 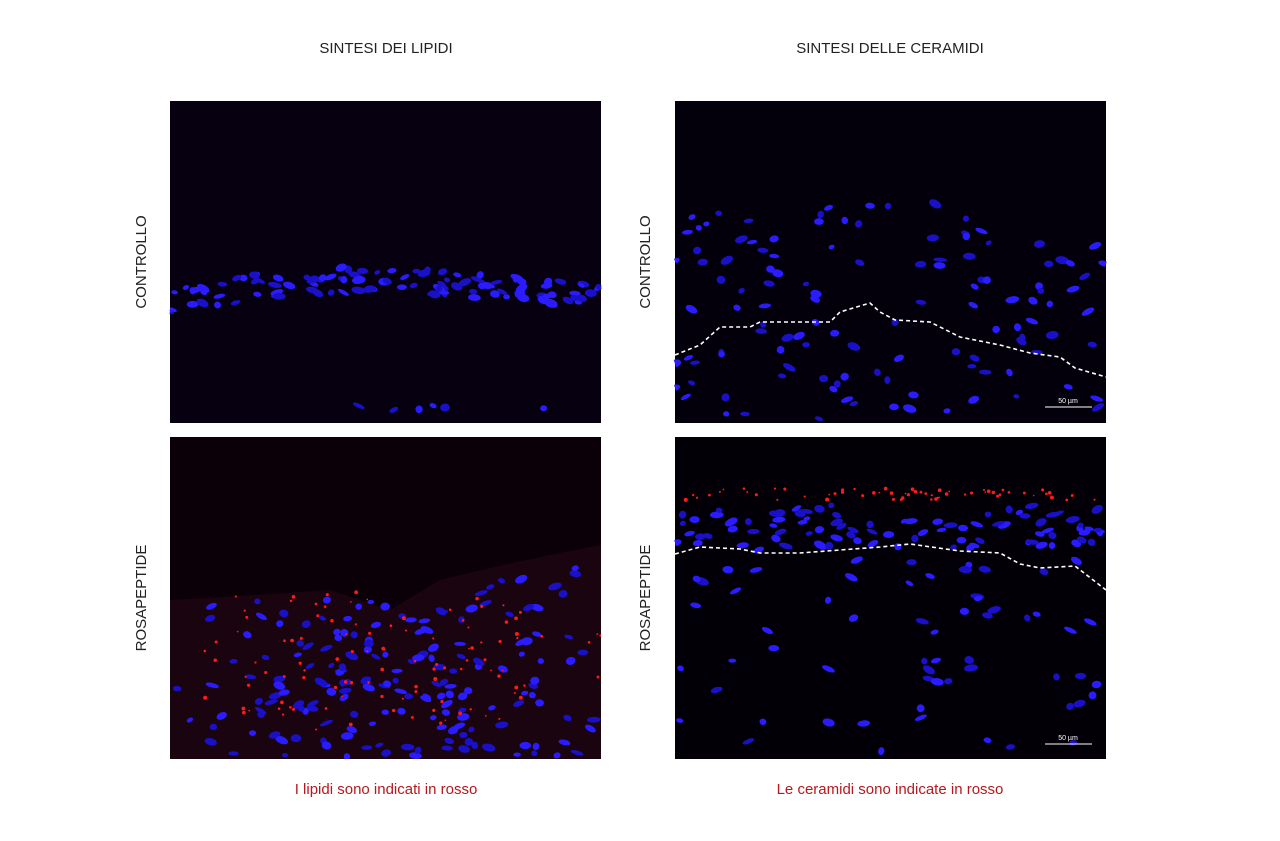 What do you see at coordinates (890, 48) in the screenshot?
I see `column-title: SINTESI DELLE CERAMIDI` at bounding box center [890, 48].